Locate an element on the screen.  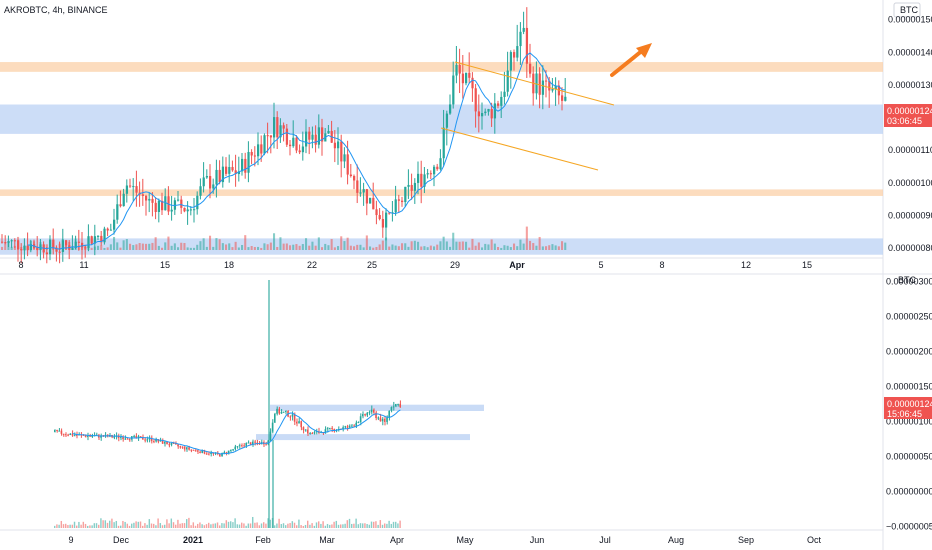
bottom-currency-badge: BTC is located at coordinates (907, 280).